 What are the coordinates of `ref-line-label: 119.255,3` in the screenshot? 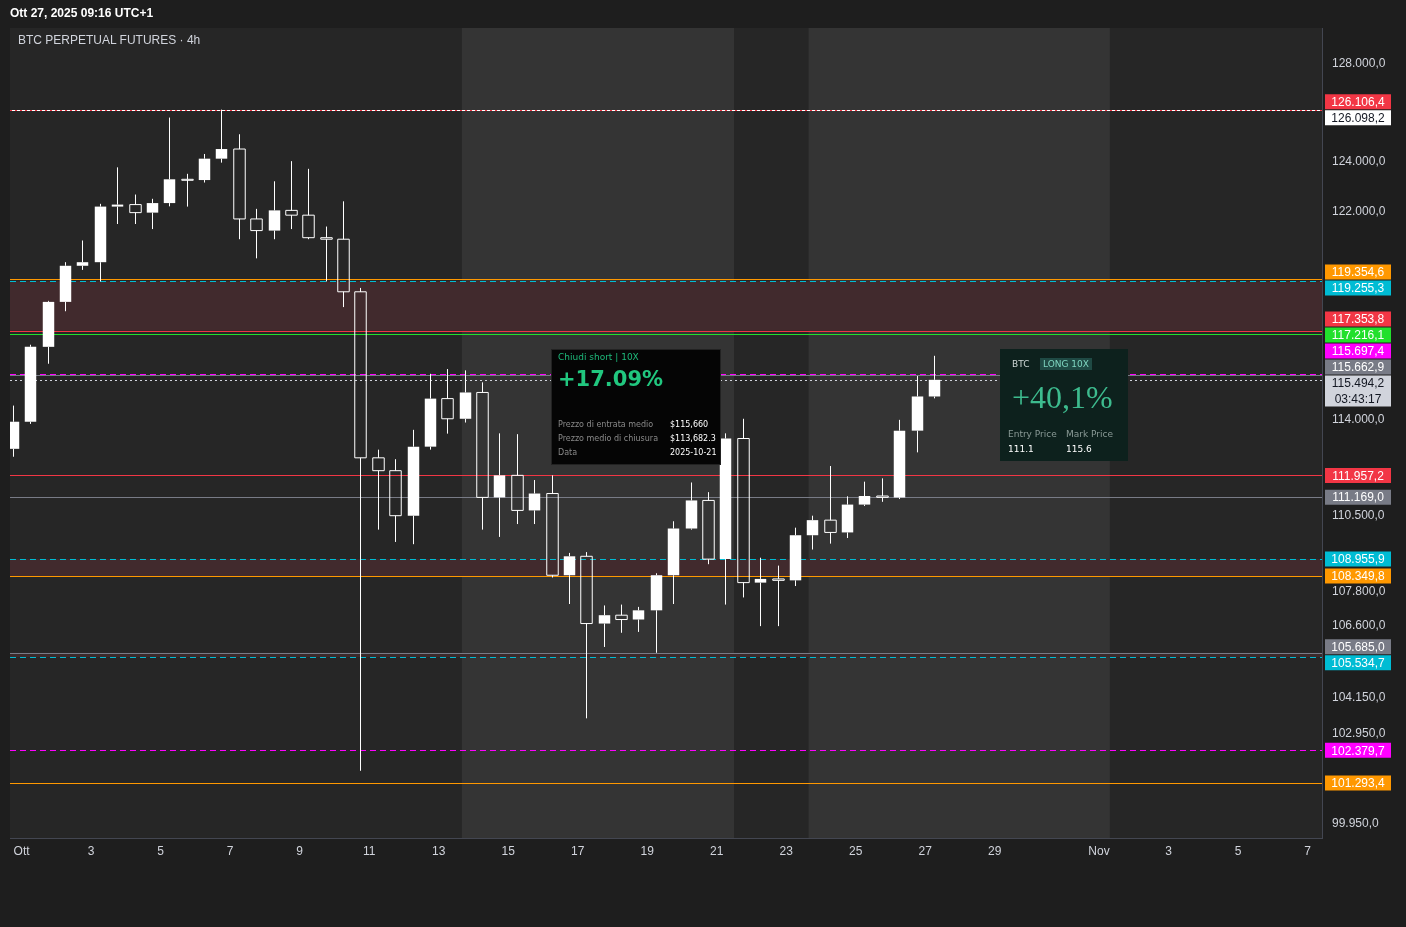 It's located at (1358, 288).